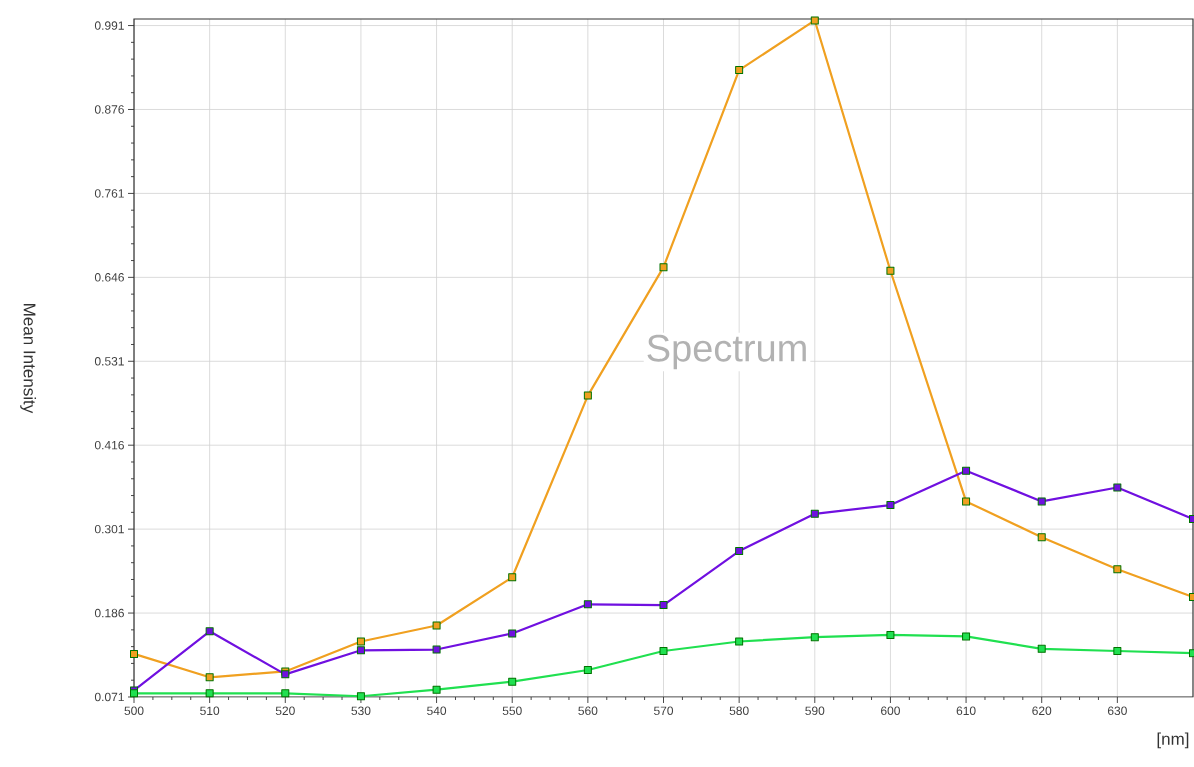  Describe the element at coordinates (28, 359) in the screenshot. I see `y-axis-title: Mean Intensity` at that location.